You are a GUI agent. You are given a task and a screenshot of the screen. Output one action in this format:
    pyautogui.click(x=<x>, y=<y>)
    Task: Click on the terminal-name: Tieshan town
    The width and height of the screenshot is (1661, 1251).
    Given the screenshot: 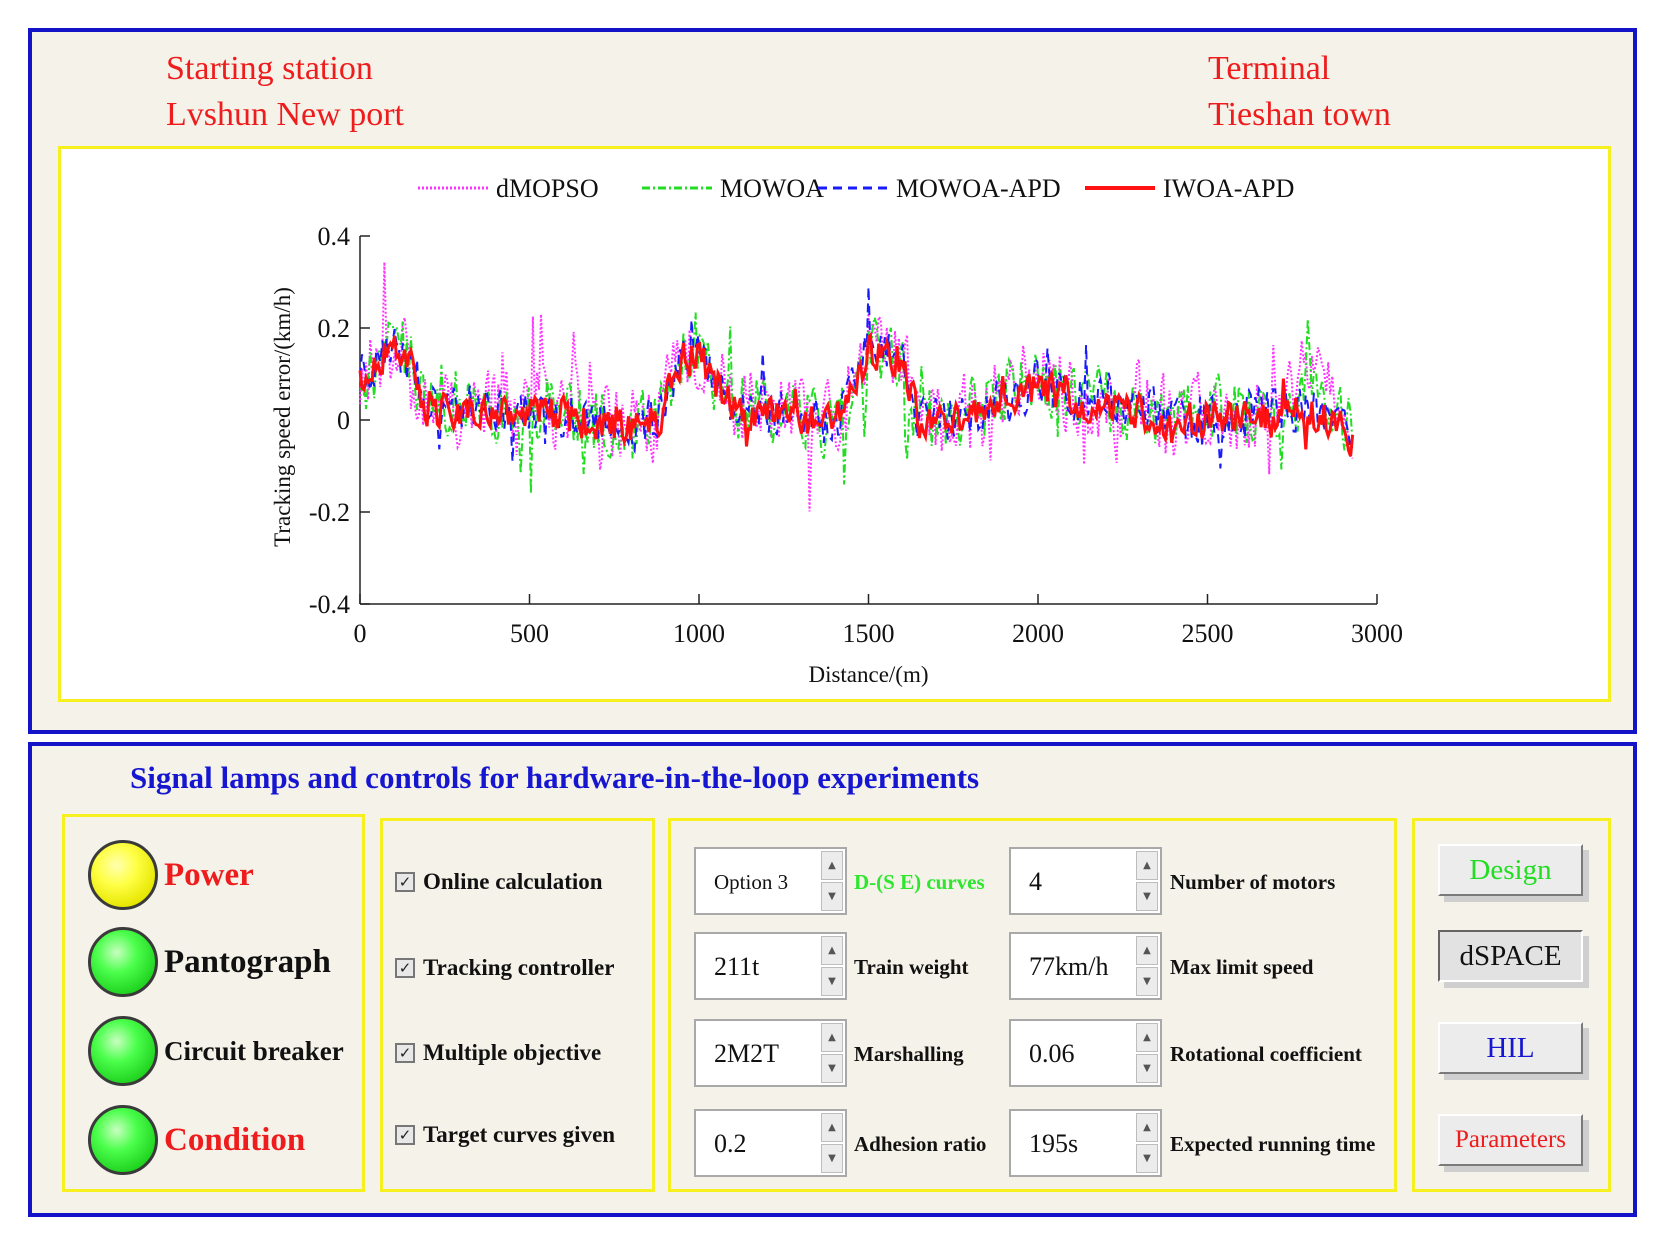 What is the action you would take?
    pyautogui.click(x=1299, y=114)
    